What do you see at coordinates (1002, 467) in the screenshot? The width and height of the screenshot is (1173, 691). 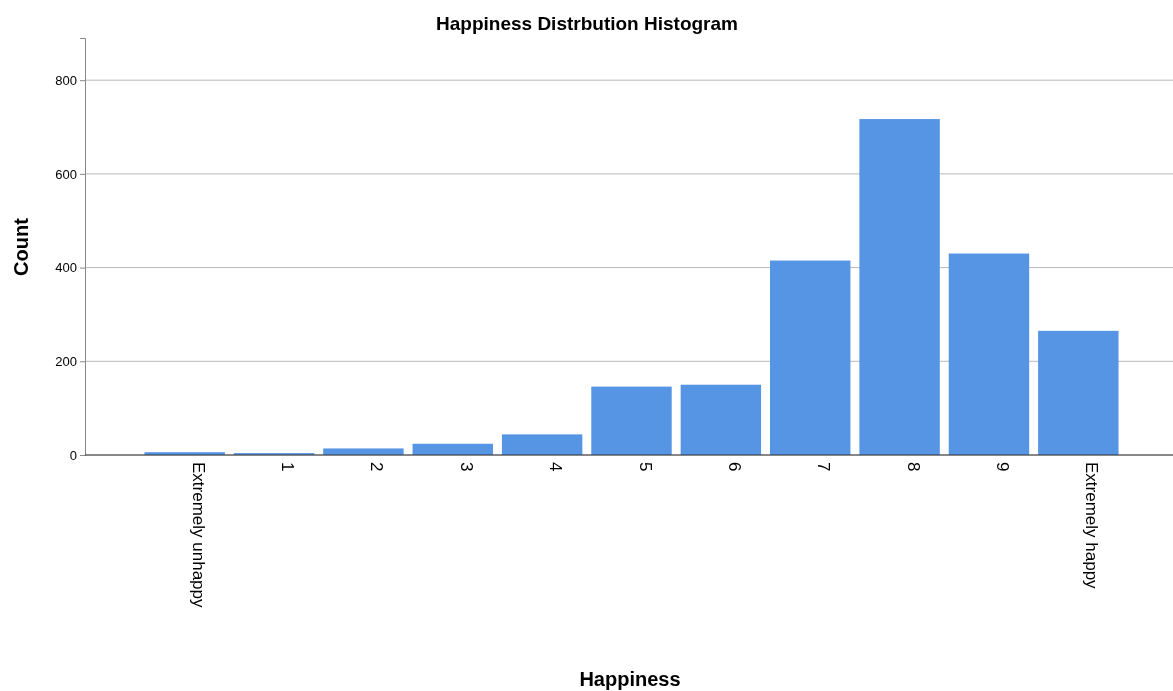 I see `x-tick-label: 9` at bounding box center [1002, 467].